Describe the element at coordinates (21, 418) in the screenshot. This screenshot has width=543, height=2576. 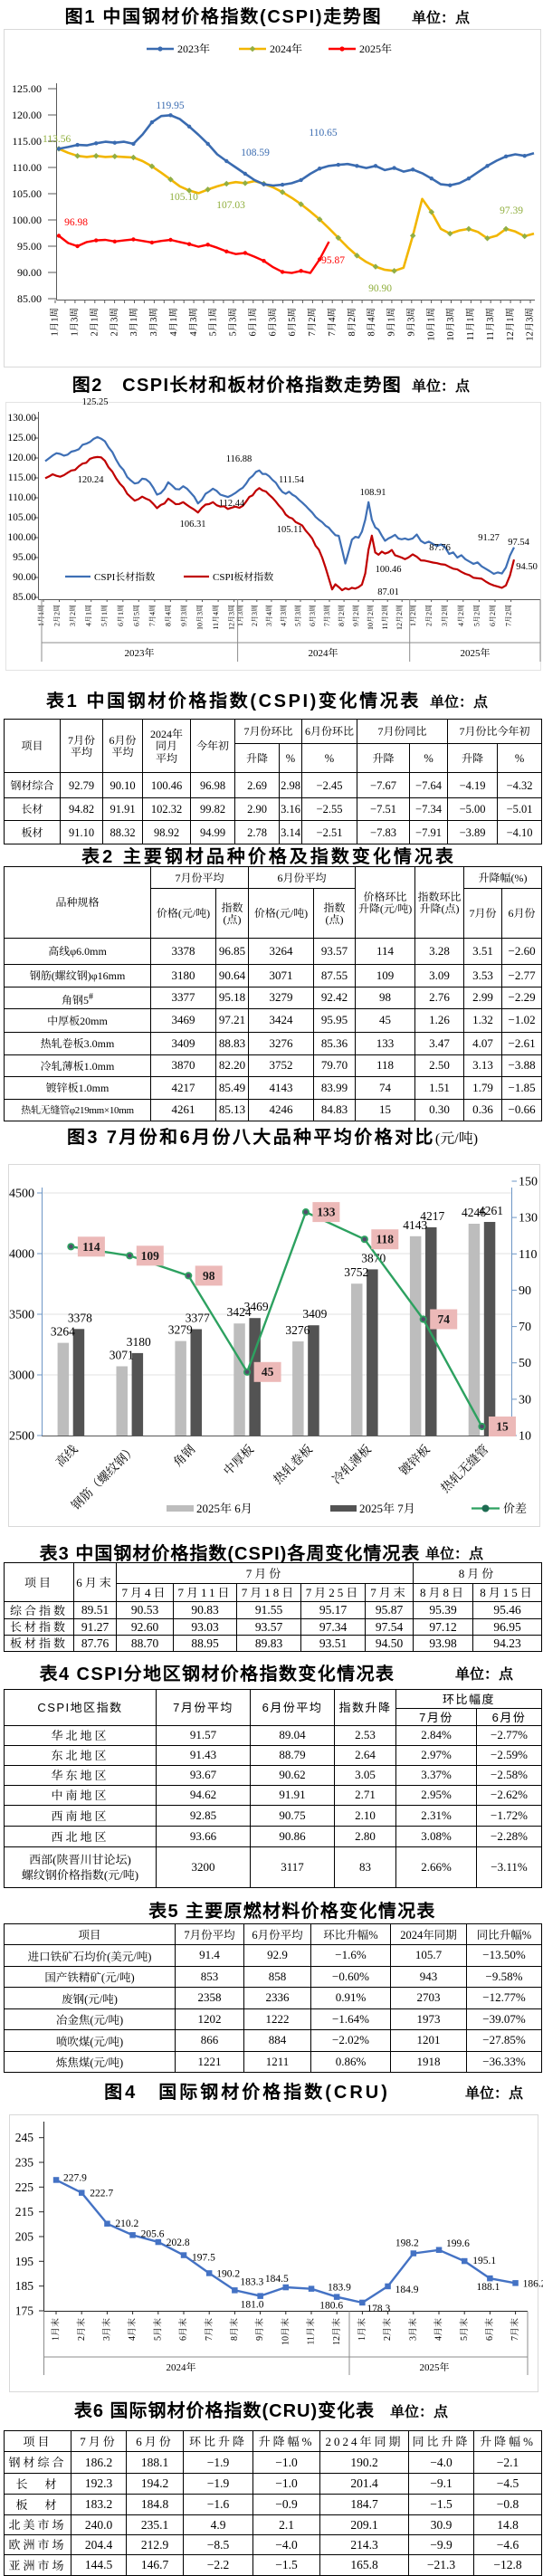
I see `svg-text: 130.00` at that location.